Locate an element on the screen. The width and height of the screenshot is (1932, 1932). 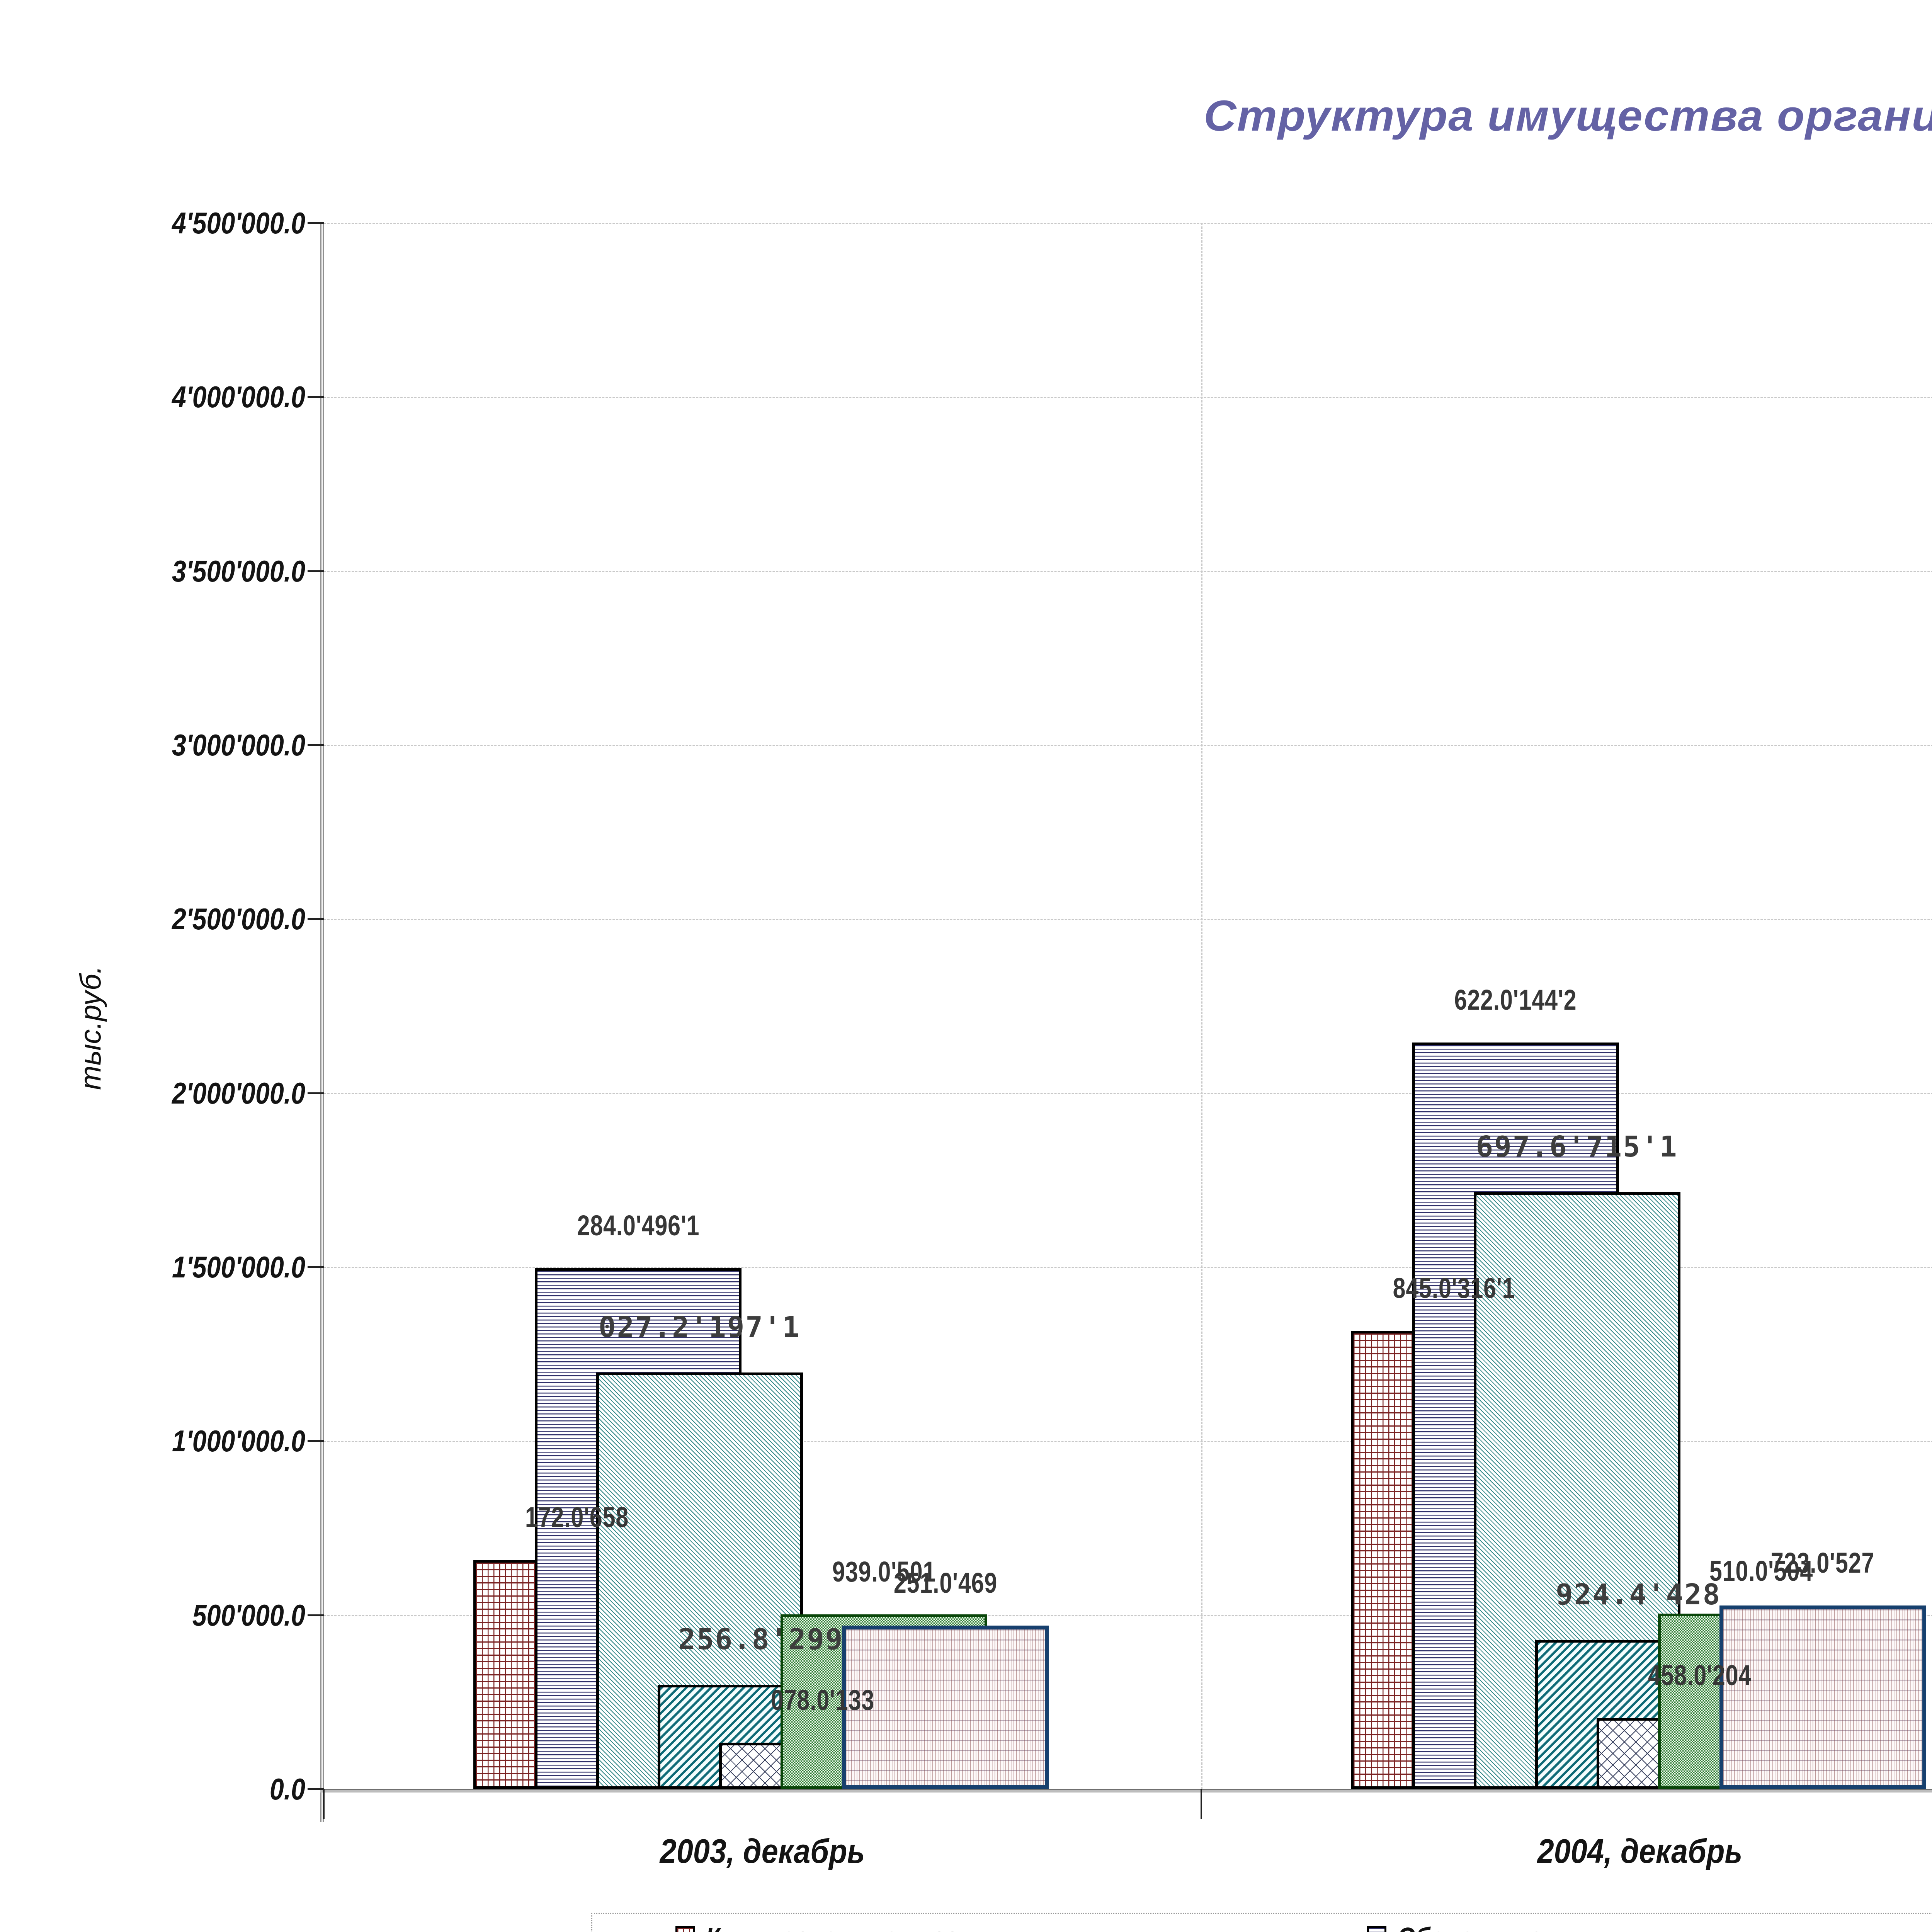
bar-data-label: 458.0'204 is located at coordinates (1700, 1675).